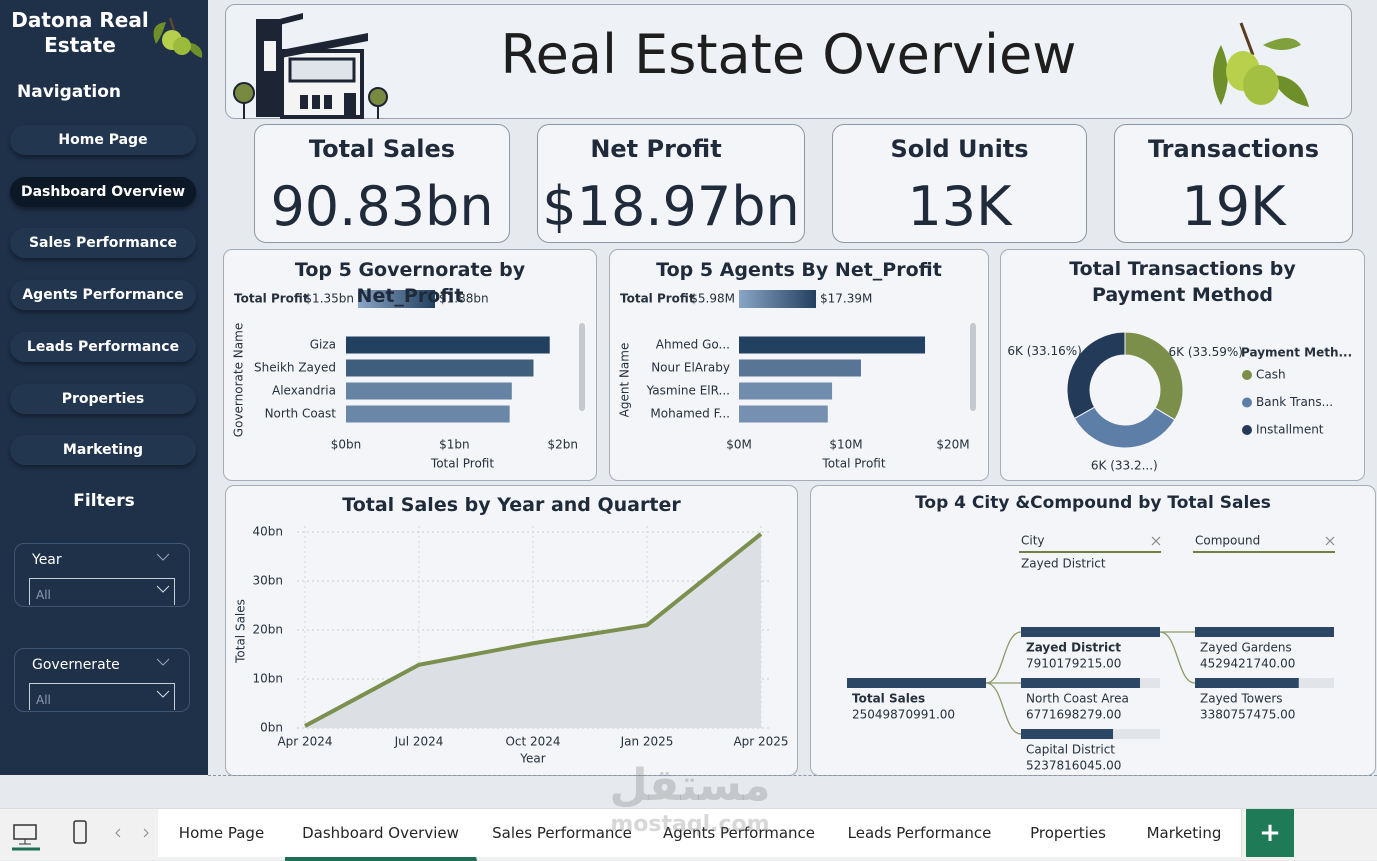 This screenshot has height=861, width=1377. What do you see at coordinates (47, 560) in the screenshot?
I see `filter-label: Year` at bounding box center [47, 560].